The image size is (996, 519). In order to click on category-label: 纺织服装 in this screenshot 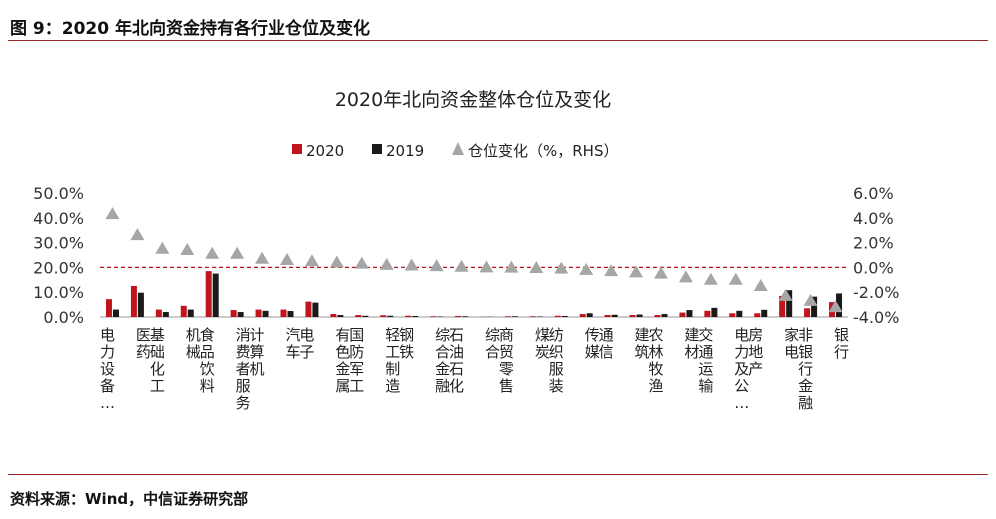, I will do `click(556, 360)`.